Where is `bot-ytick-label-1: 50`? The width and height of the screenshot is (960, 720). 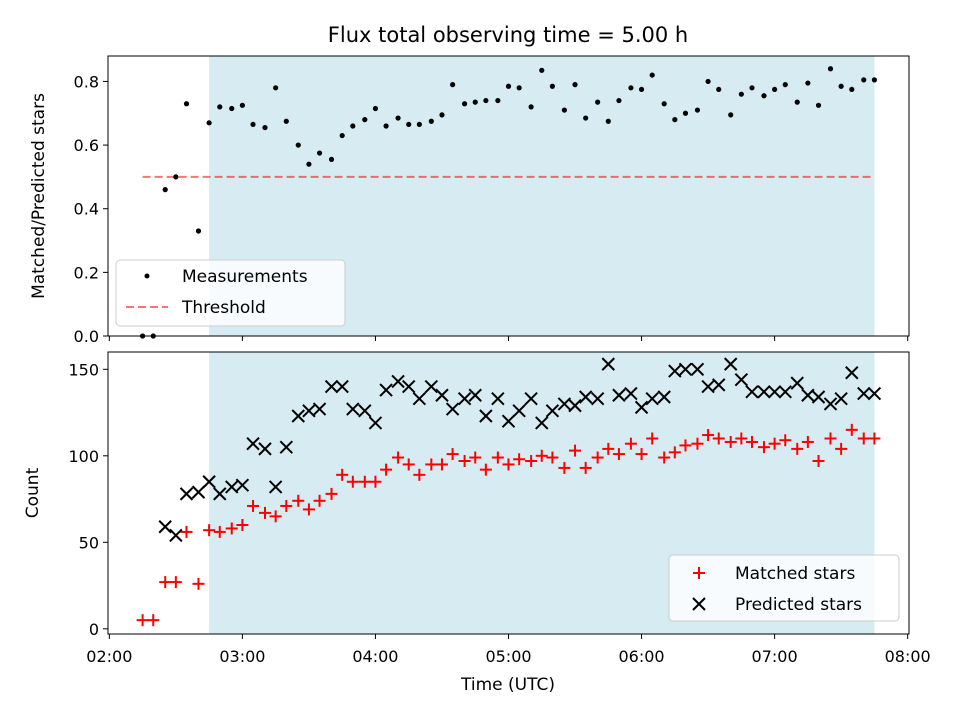
bot-ytick-label-1: 50 is located at coordinates (89, 542).